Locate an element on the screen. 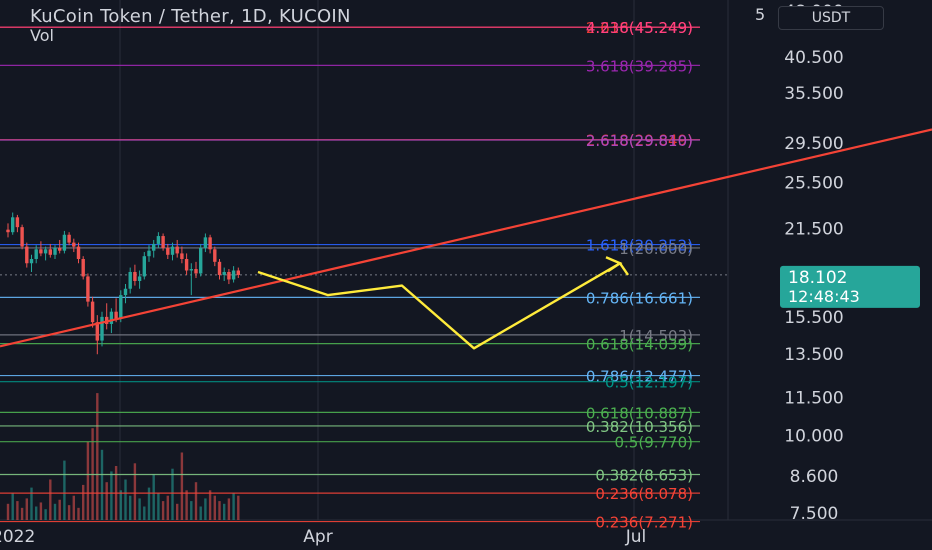  price-tag-countdown: 12:48:43 is located at coordinates (824, 296).